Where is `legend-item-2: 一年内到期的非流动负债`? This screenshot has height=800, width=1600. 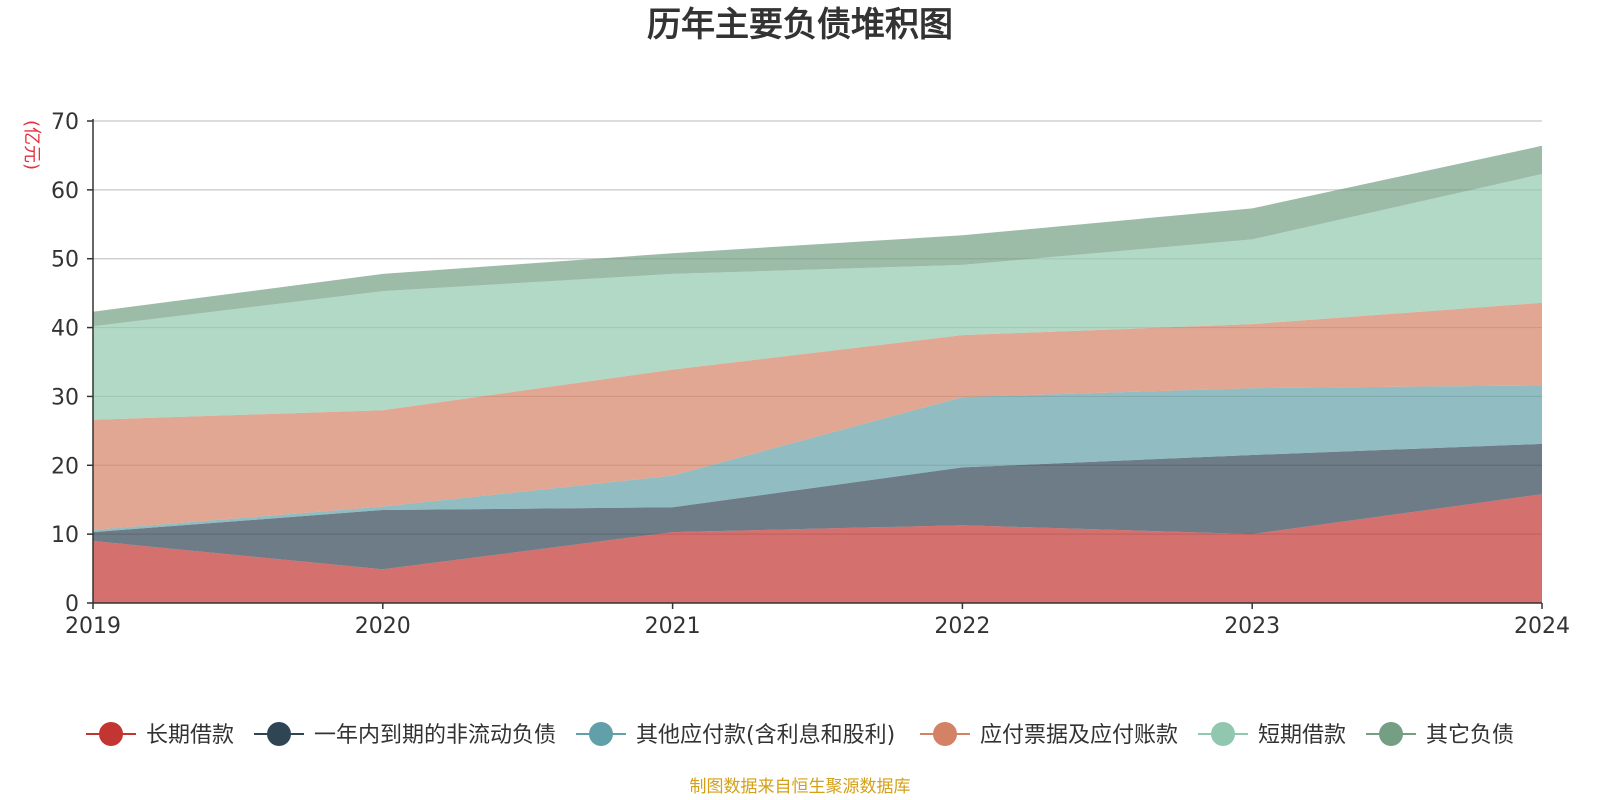 legend-item-2: 一年内到期的非流动负债 is located at coordinates (405, 735).